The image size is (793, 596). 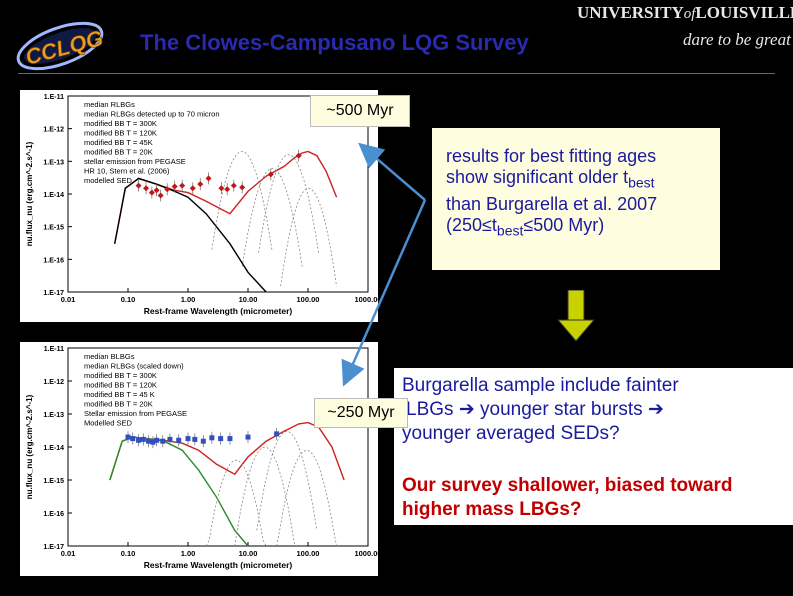 I want to click on university-logotype: UNIVERSITYofLOUISVILLE, so click(x=685, y=13).